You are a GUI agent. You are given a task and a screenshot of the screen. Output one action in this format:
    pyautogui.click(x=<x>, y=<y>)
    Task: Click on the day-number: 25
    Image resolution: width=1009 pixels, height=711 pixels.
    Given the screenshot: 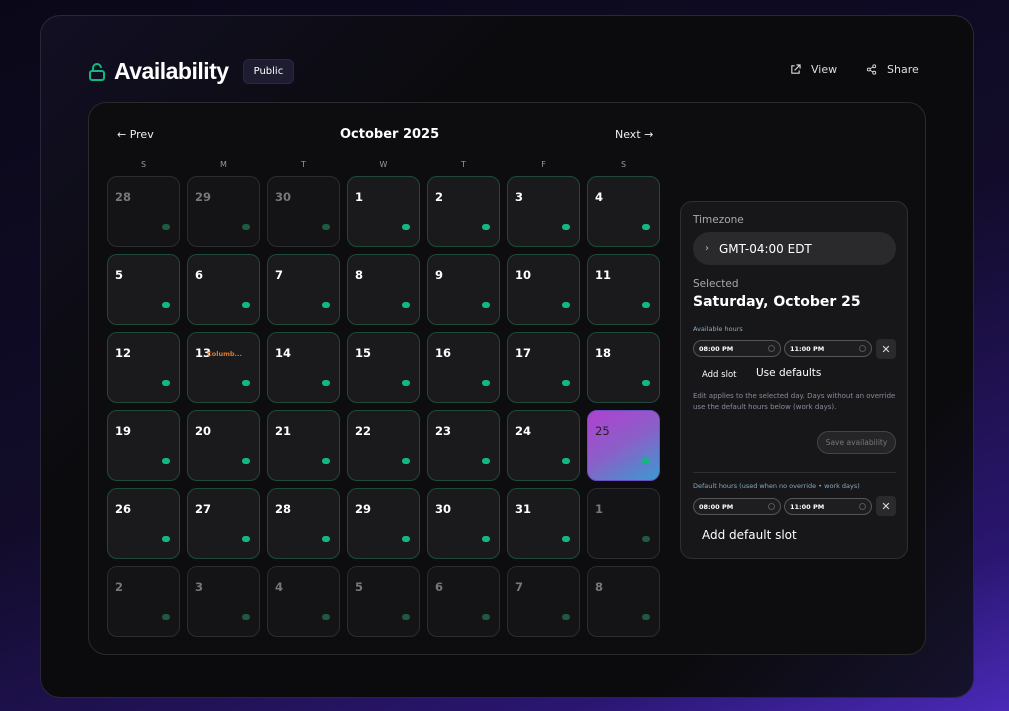 What is the action you would take?
    pyautogui.click(x=602, y=431)
    